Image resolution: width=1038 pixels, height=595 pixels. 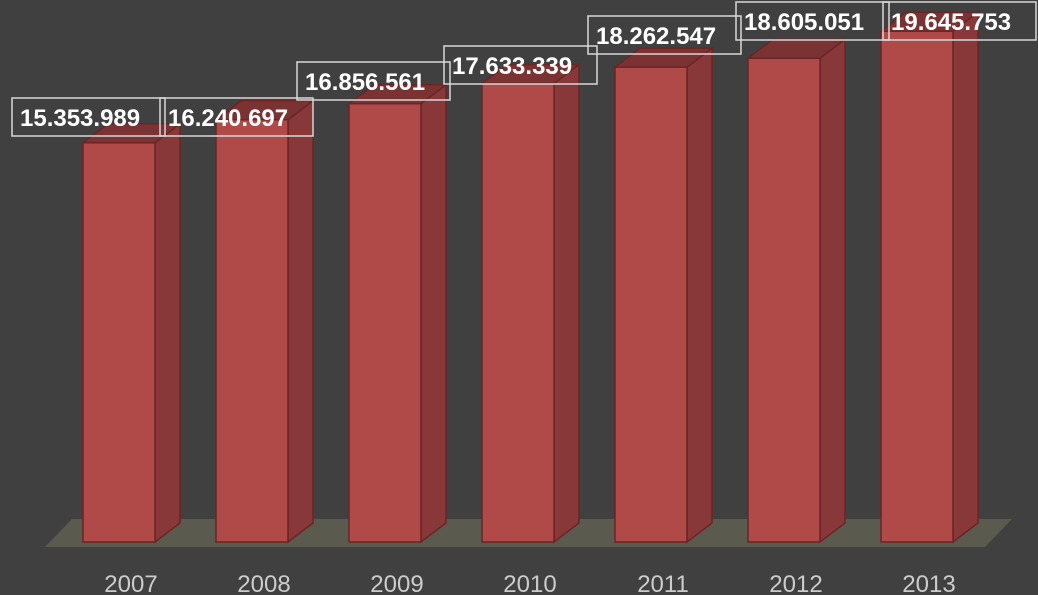 I want to click on data-label-text: 16.240.697, so click(x=228, y=118).